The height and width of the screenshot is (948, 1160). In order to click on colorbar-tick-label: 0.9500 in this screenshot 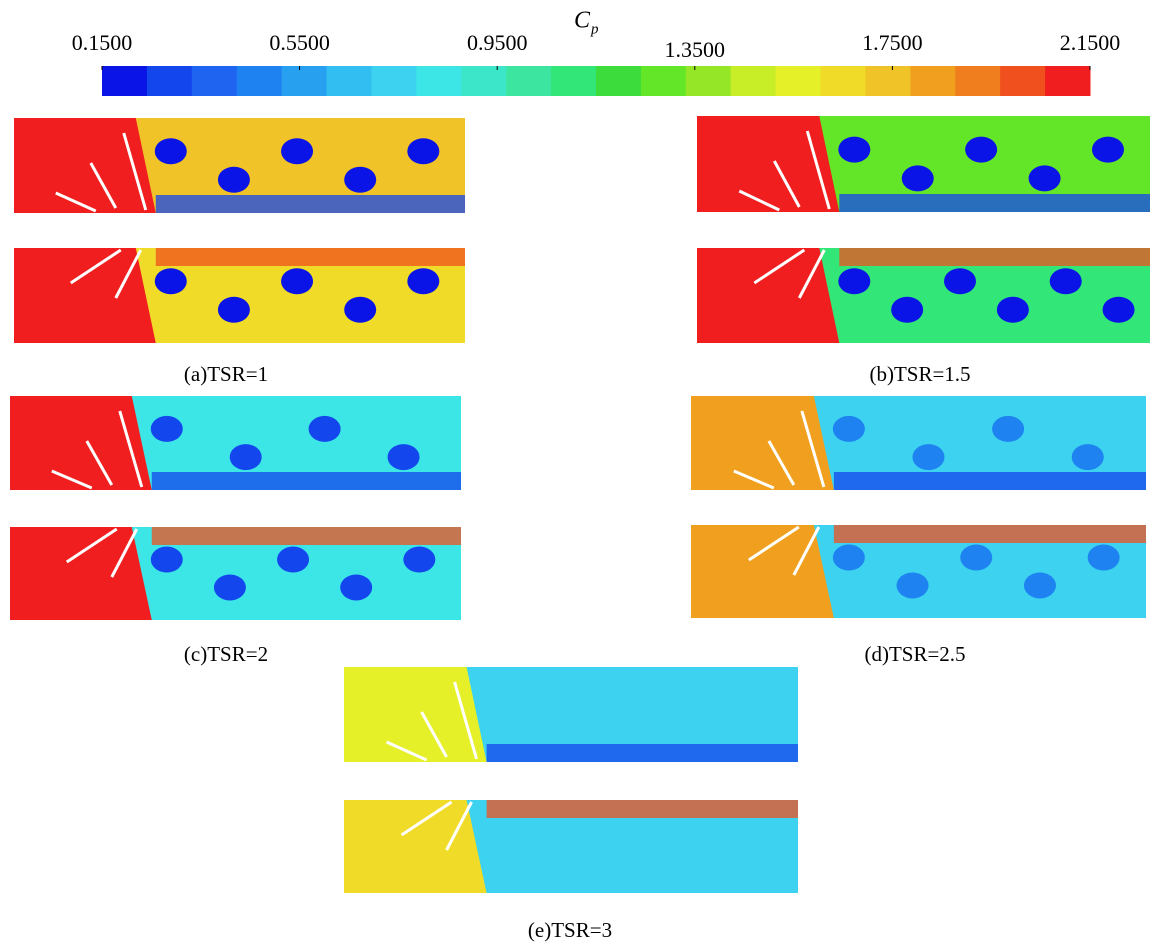, I will do `click(497, 42)`.